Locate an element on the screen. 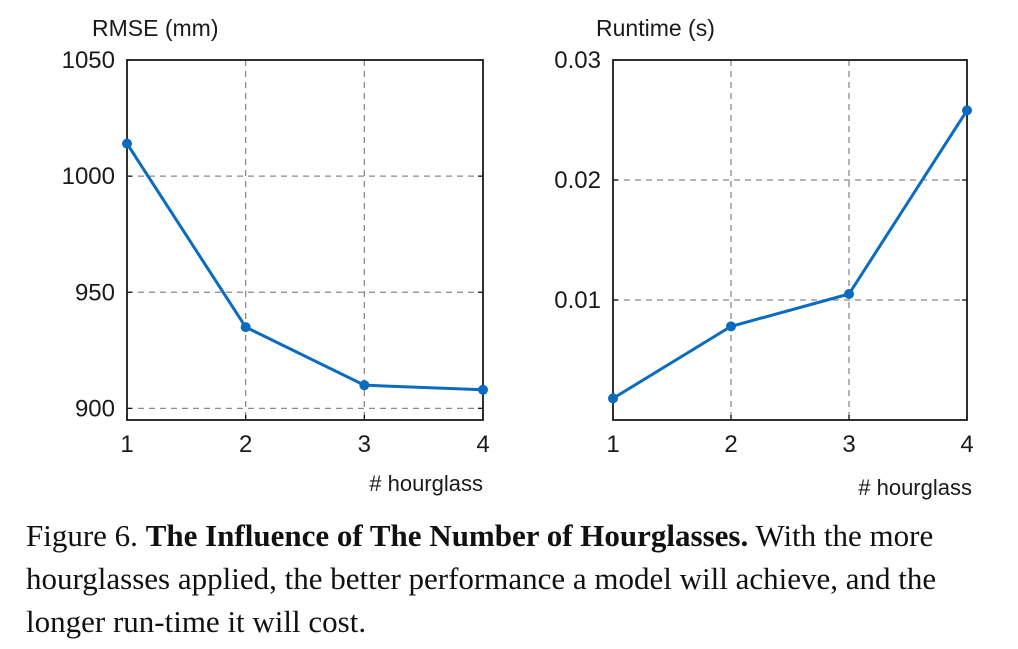 Image resolution: width=1018 pixels, height=649 pixels. rmse-x-tick-label: 1 is located at coordinates (126, 444).